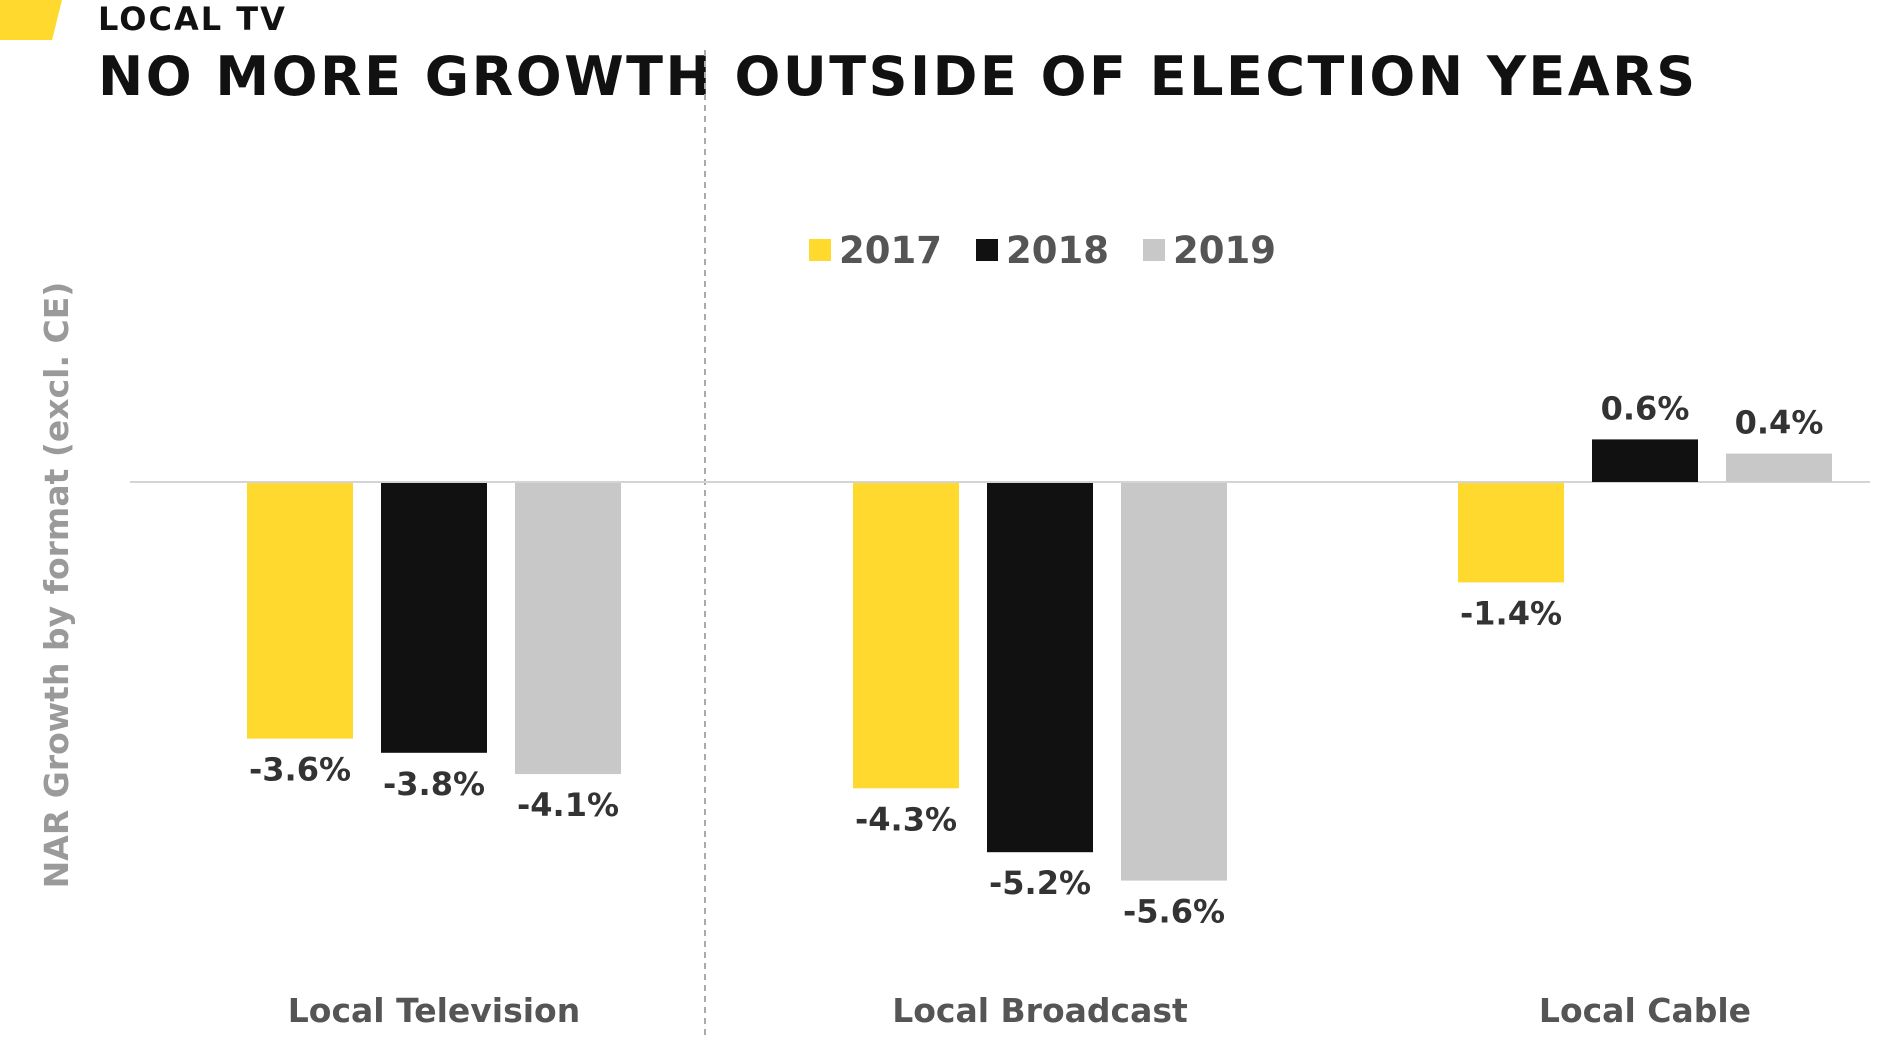 The height and width of the screenshot is (1040, 1885). Describe the element at coordinates (56, 585) in the screenshot. I see `y-axis-title: NAR Growth by format (excl. CE)` at that location.